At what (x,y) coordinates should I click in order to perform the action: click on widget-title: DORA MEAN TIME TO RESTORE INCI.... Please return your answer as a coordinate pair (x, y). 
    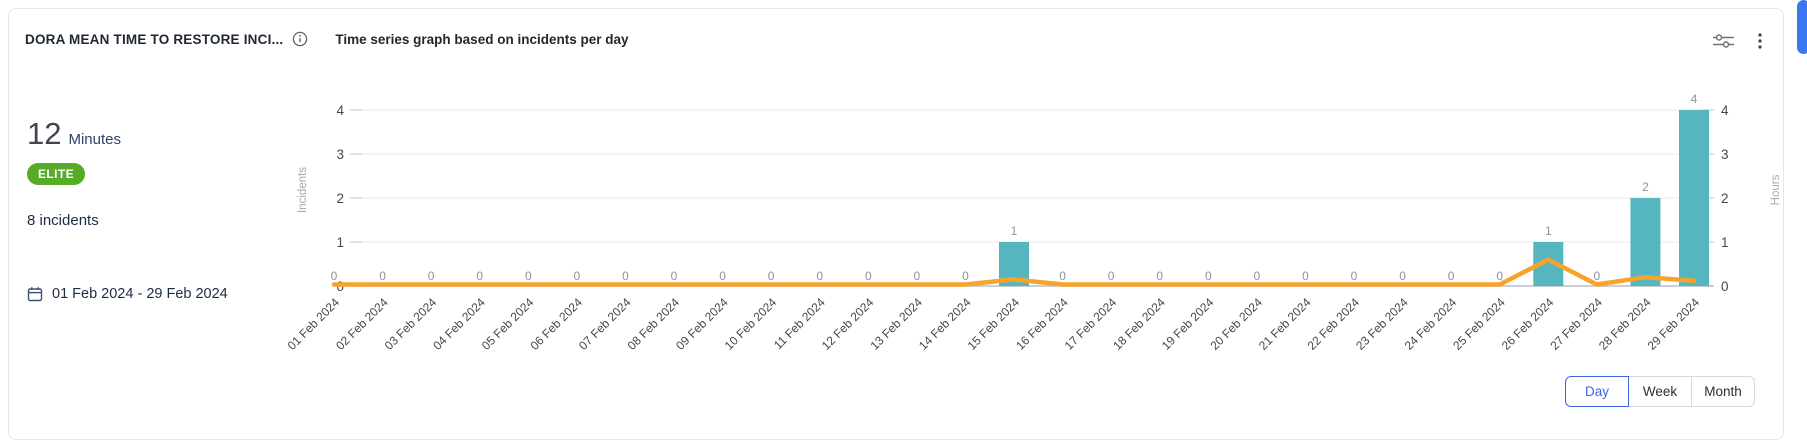
    Looking at the image, I should click on (154, 39).